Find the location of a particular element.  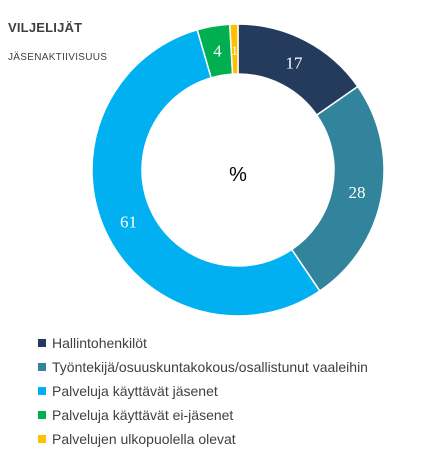

center-label: % is located at coordinates (238, 175).